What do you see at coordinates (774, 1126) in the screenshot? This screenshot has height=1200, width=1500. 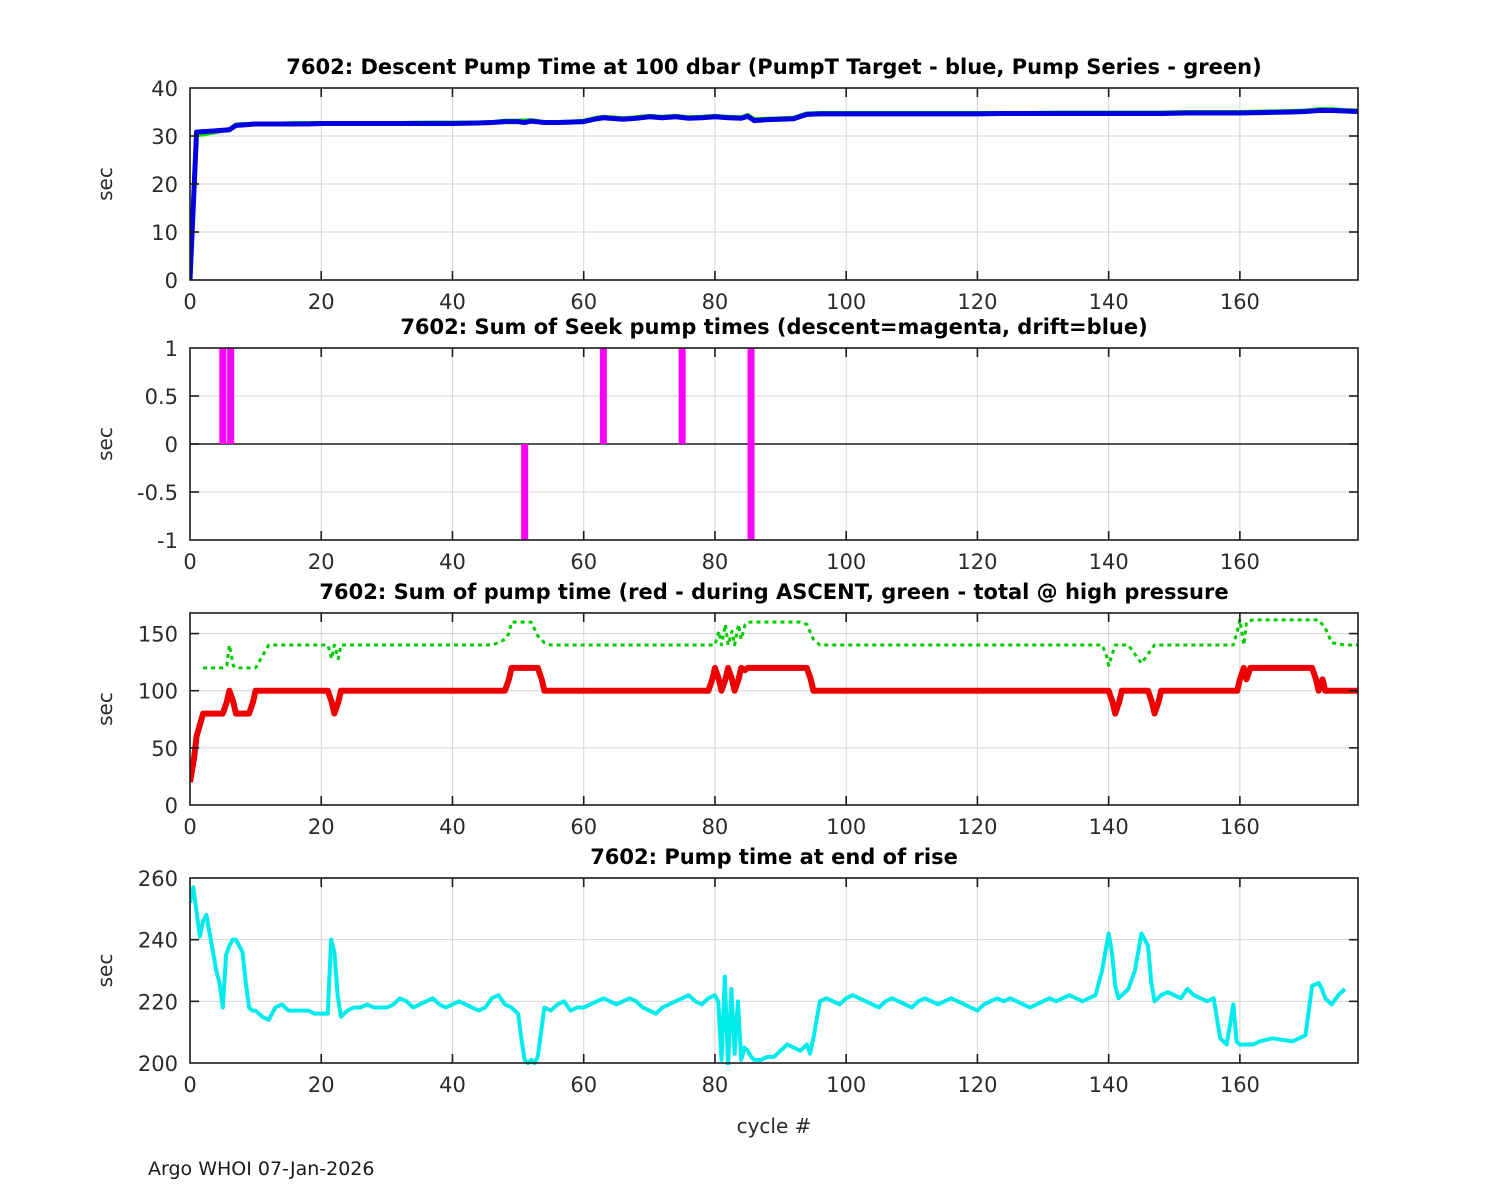 I see `x-axis-label: cycle #` at bounding box center [774, 1126].